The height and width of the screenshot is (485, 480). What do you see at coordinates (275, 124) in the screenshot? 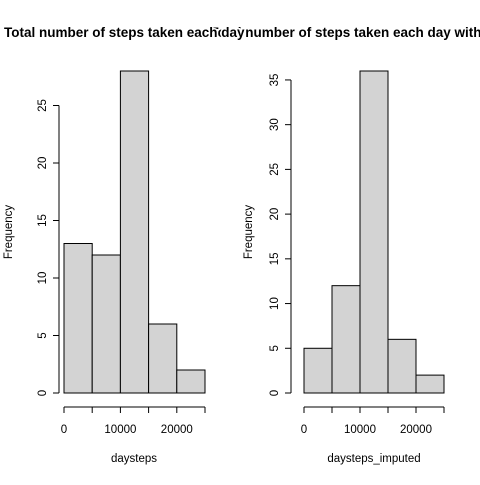
I see `y-axis-tick-label: 30` at bounding box center [275, 124].